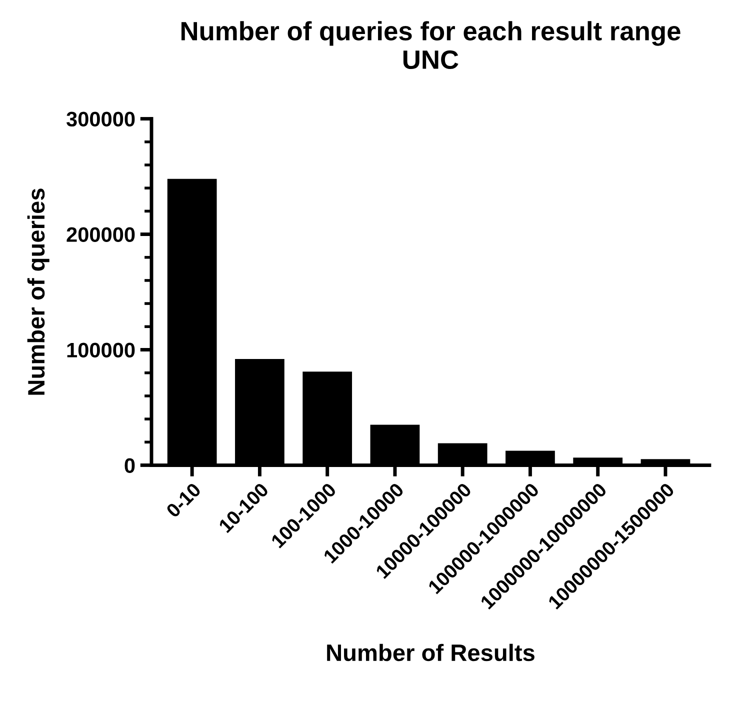 The image size is (739, 707). What do you see at coordinates (129, 465) in the screenshot?
I see `y-tick-label: 0` at bounding box center [129, 465].